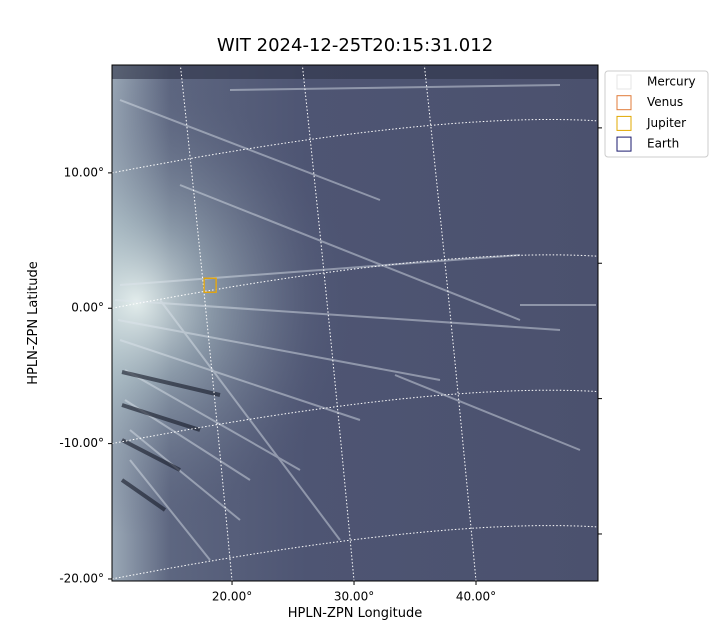 The image size is (720, 644). Describe the element at coordinates (671, 82) in the screenshot. I see `legend-label: Mercury` at that location.